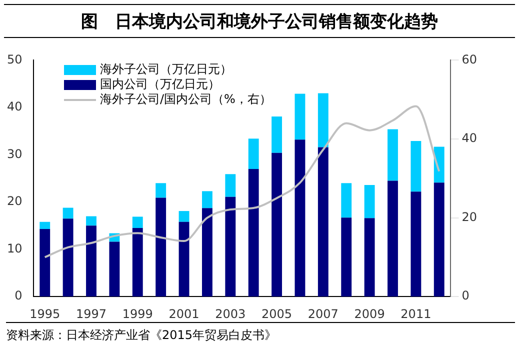 This screenshot has height=349, width=519. Describe the element at coordinates (91, 313) in the screenshot. I see `x-tick-label: 1997` at that location.